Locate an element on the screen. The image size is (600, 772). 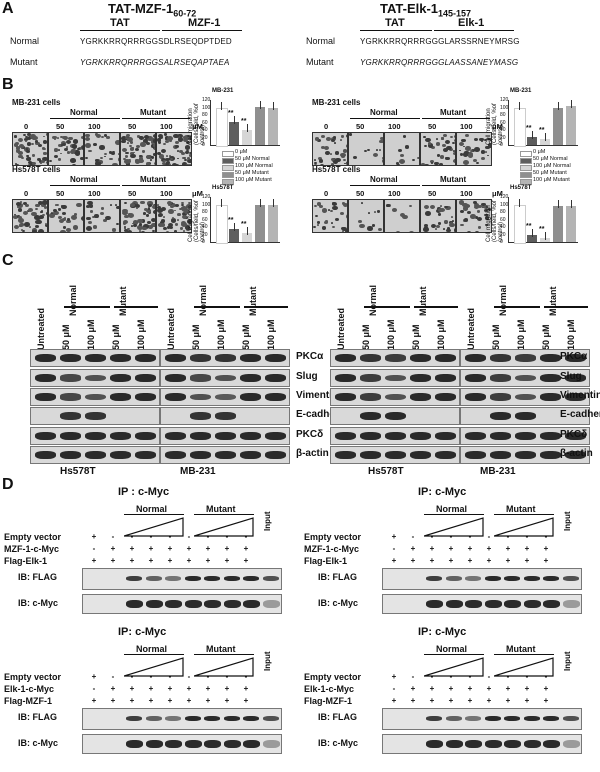
protein-label: E-cadherin is located at coordinates (322, 414).